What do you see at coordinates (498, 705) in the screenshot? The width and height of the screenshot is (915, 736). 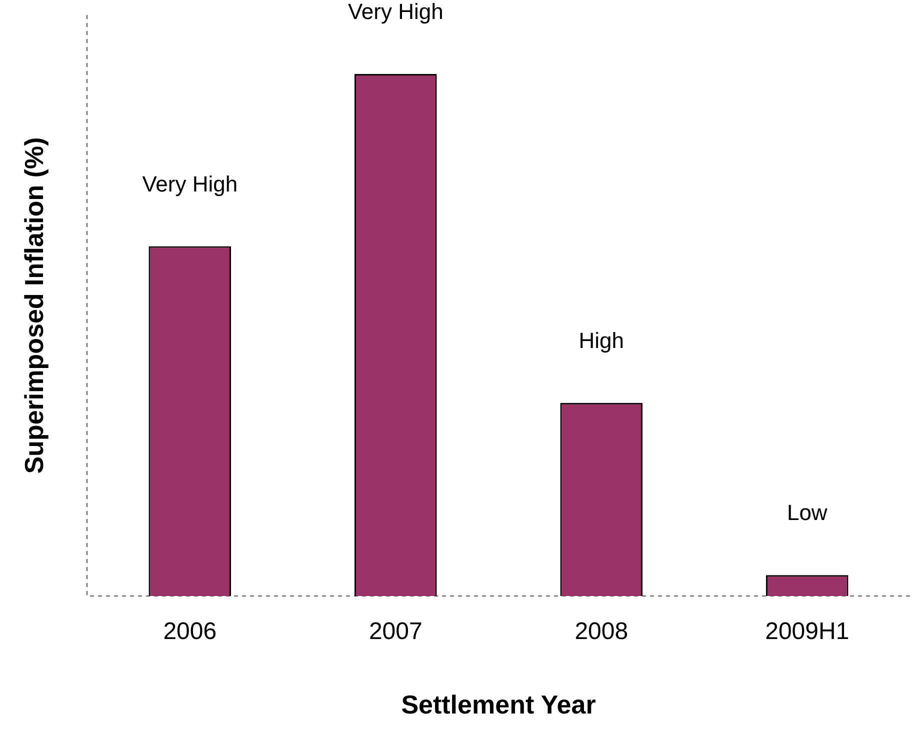 I see `x-axis-title: Settlement Year` at bounding box center [498, 705].